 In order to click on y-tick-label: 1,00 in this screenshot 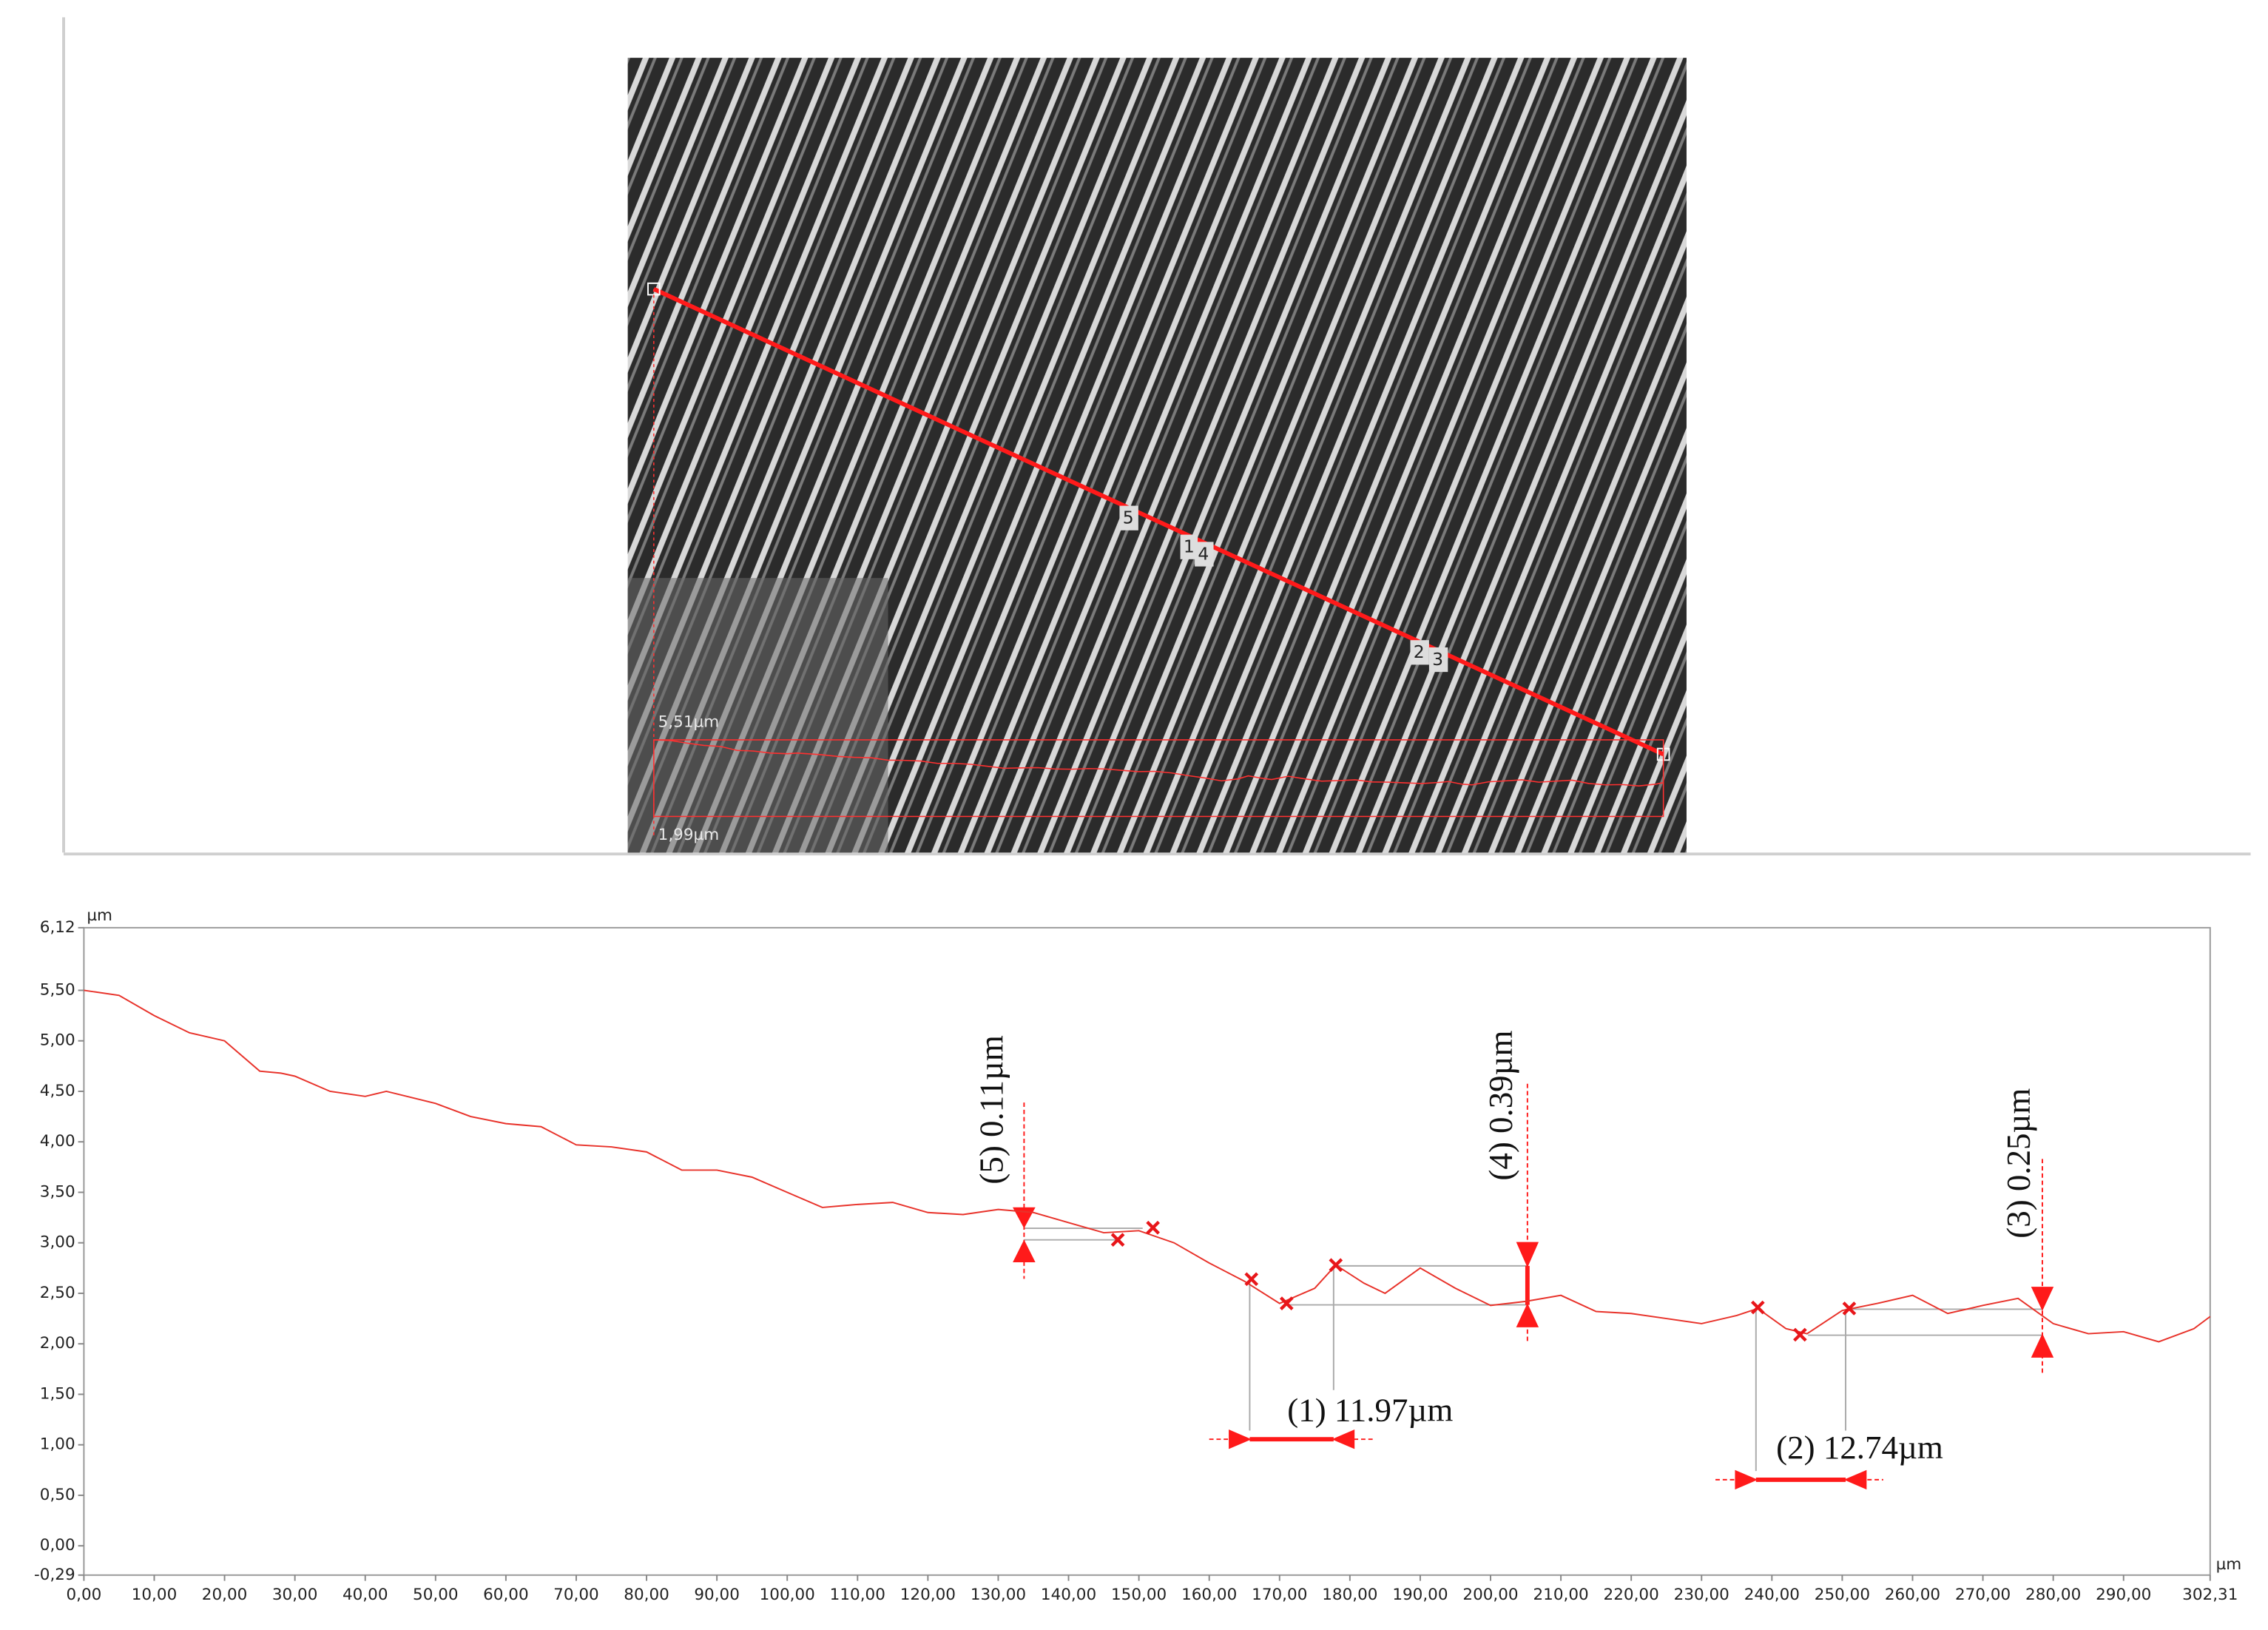, I will do `click(57, 1444)`.